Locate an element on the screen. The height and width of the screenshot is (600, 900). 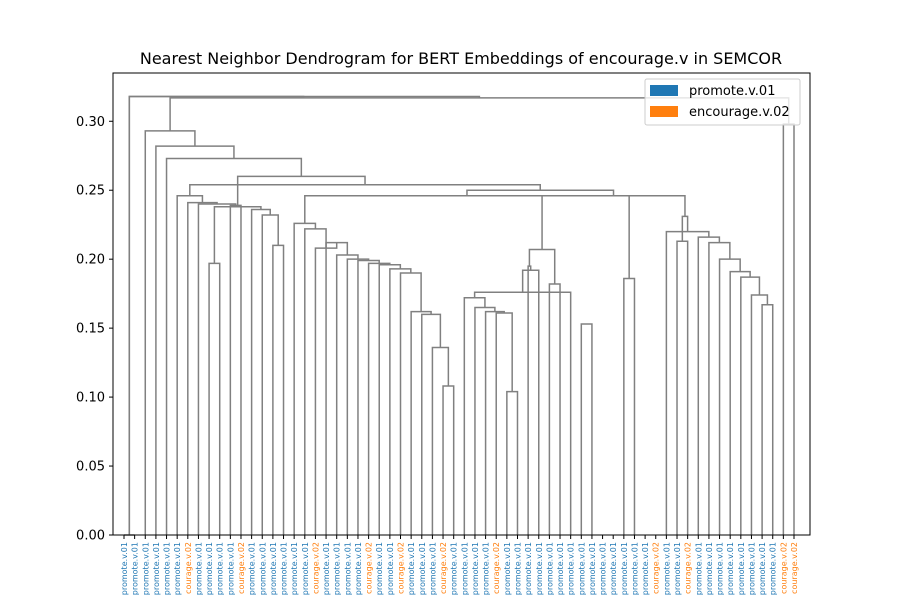
legend-box is located at coordinates (722, 102).